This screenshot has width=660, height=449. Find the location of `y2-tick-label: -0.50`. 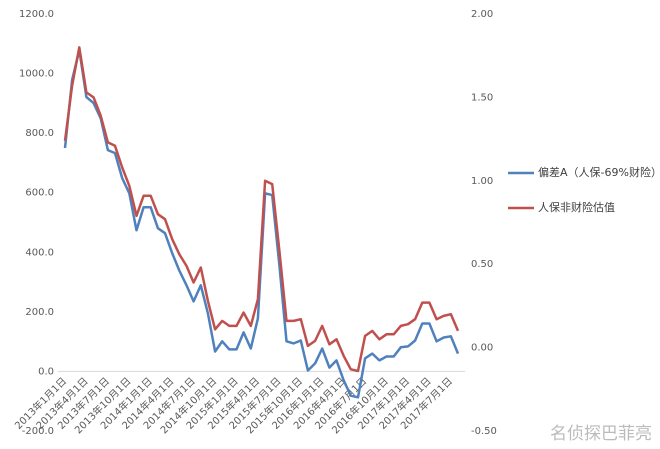

y2-tick-label: -0.50 is located at coordinates (484, 431).